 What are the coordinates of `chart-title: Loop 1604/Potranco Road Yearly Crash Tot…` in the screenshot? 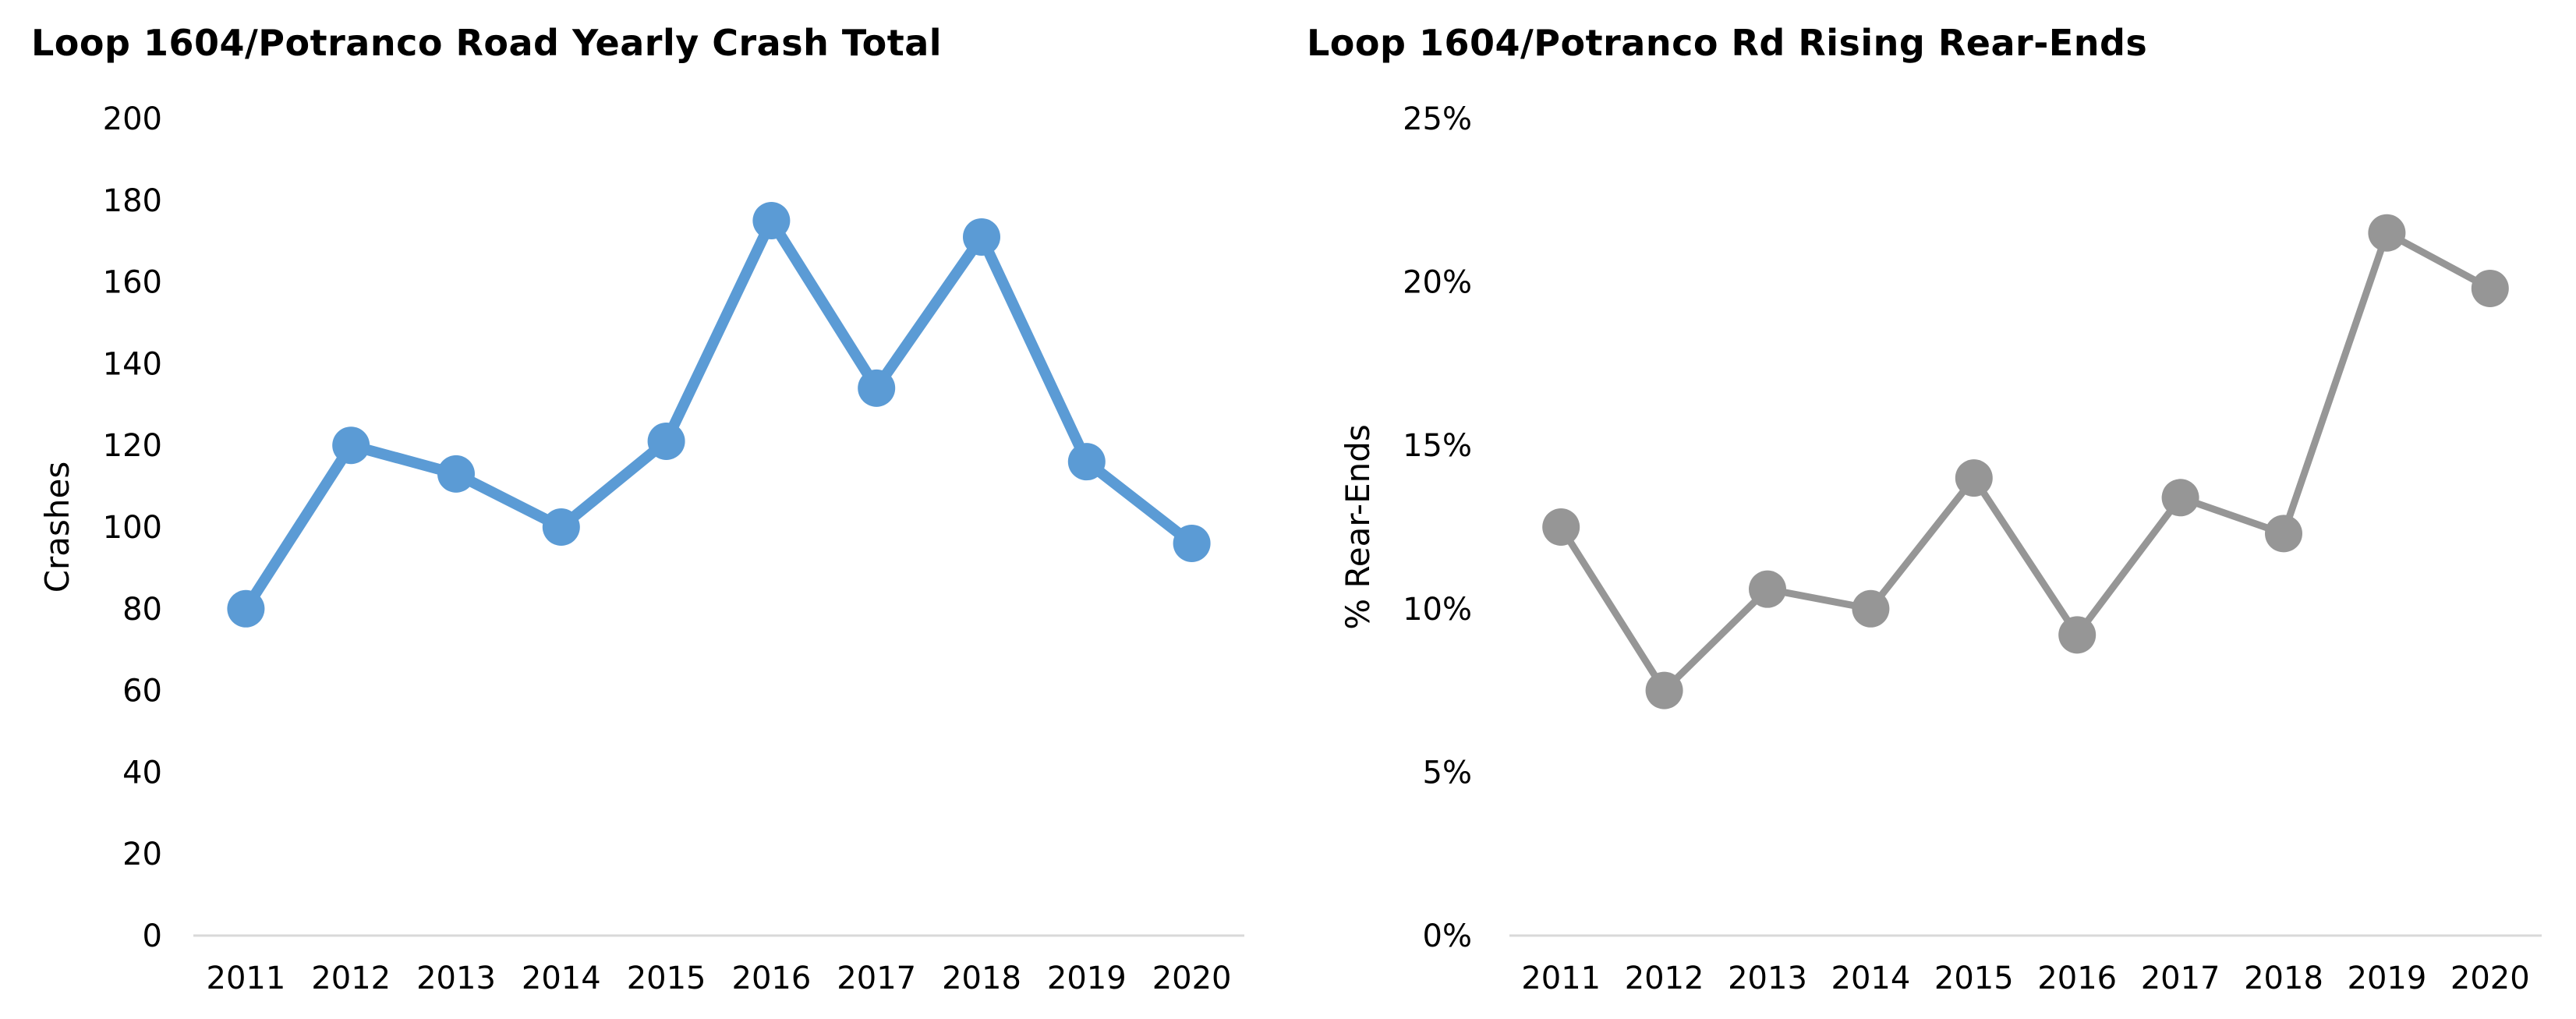 It's located at (487, 43).